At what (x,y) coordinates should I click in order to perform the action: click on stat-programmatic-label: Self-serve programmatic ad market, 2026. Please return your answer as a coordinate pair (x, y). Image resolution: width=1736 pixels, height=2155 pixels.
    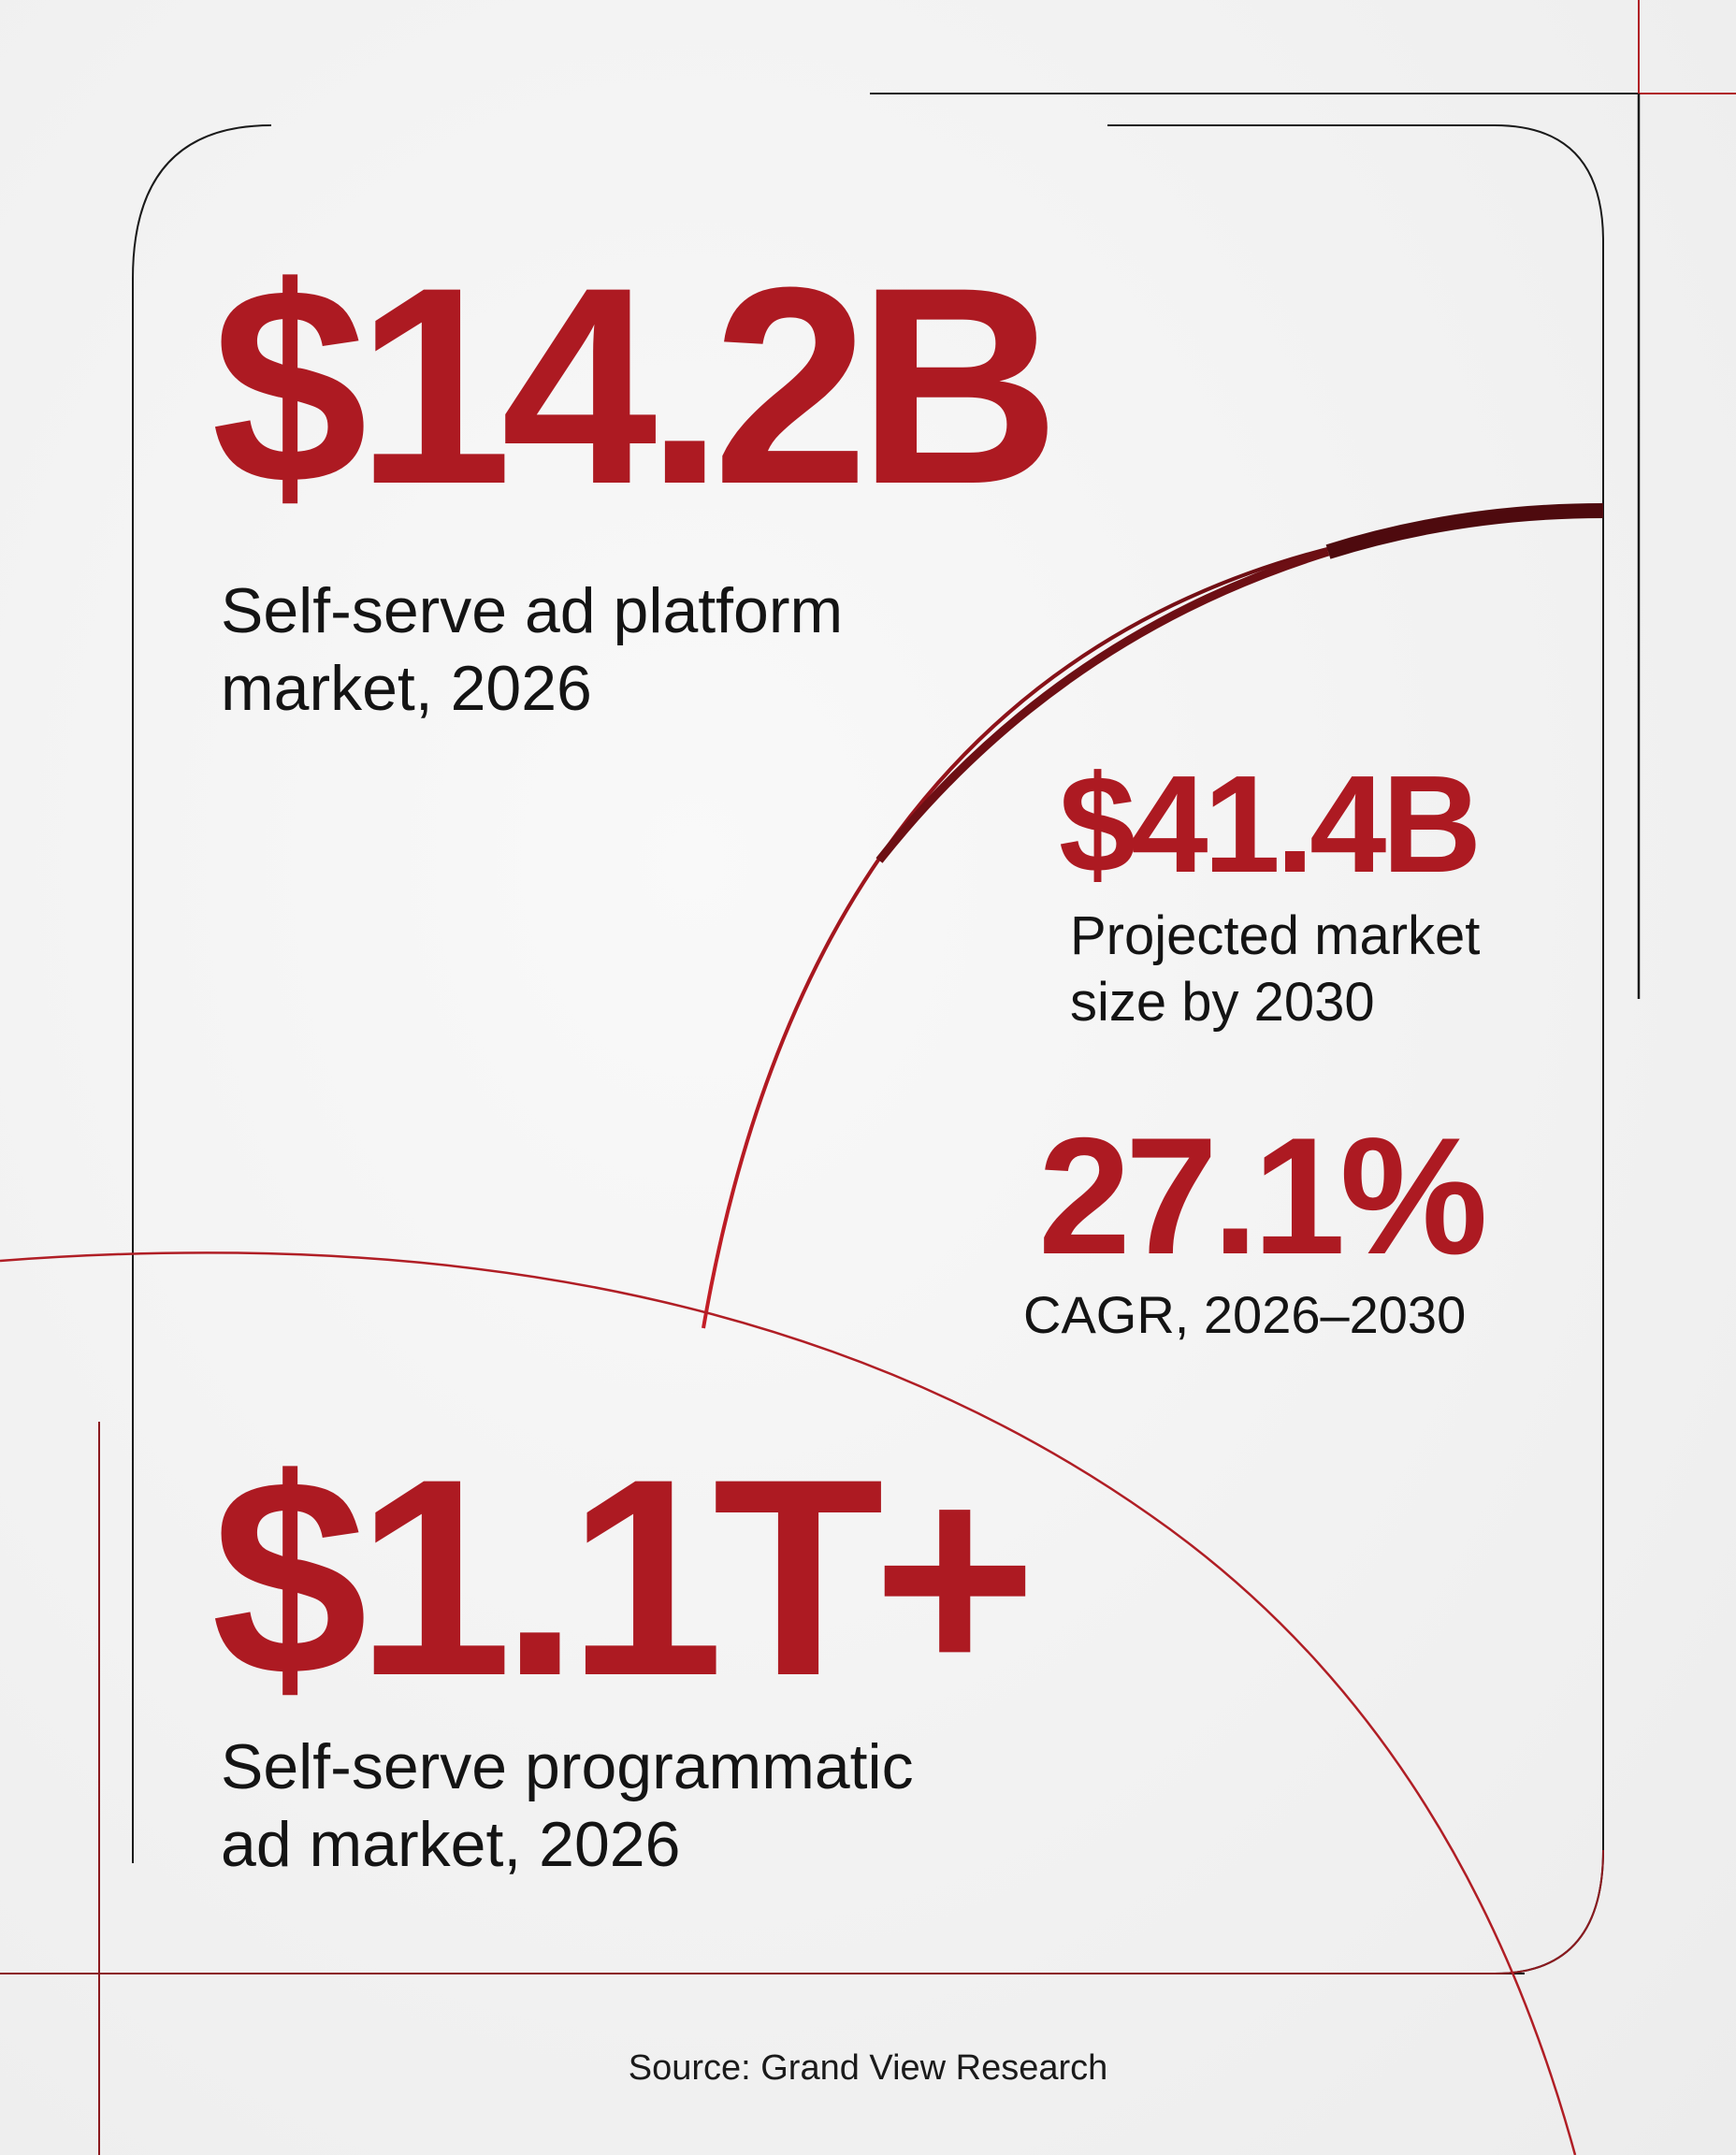
    Looking at the image, I should click on (567, 1806).